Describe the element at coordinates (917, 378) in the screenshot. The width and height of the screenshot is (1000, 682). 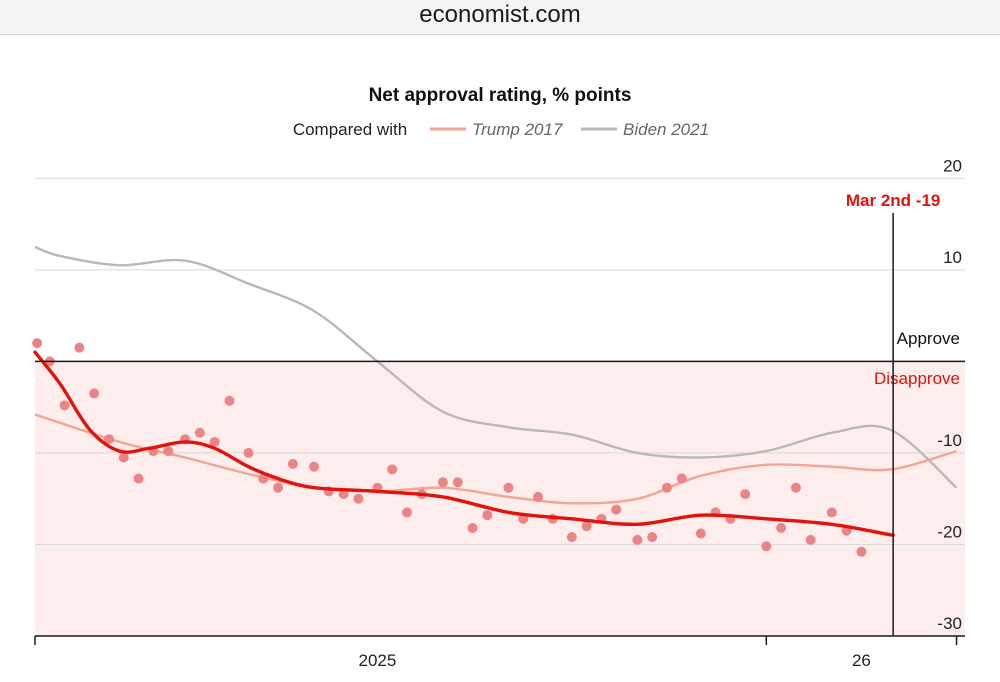
I see `disapprove-zone-label: Disapprove` at that location.